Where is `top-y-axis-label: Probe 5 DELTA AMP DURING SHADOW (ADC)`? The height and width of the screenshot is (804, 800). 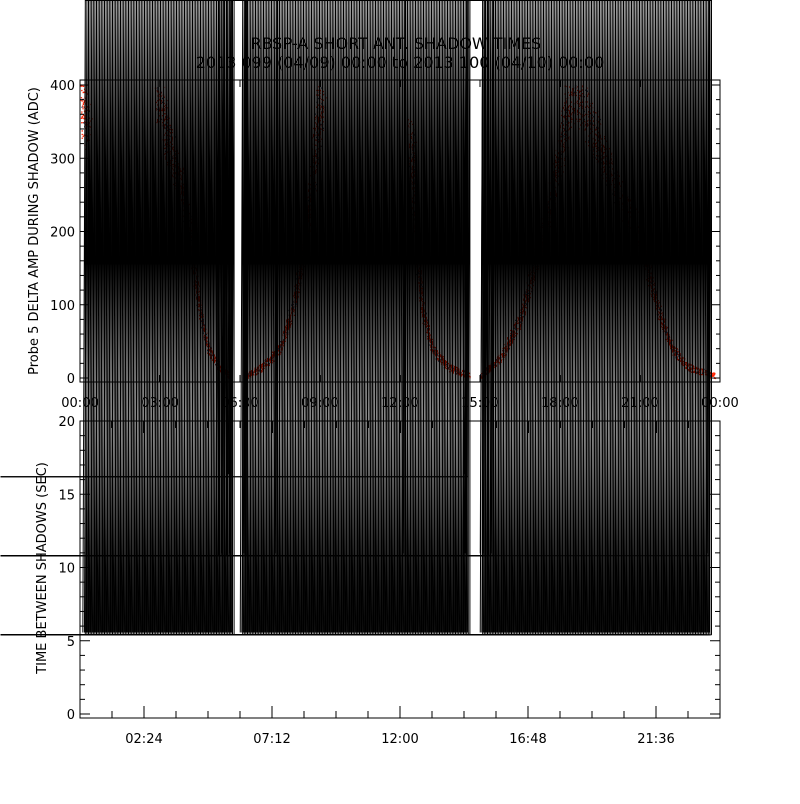
top-y-axis-label: Probe 5 DELTA AMP DURING SHADOW (ADC) is located at coordinates (34, 231).